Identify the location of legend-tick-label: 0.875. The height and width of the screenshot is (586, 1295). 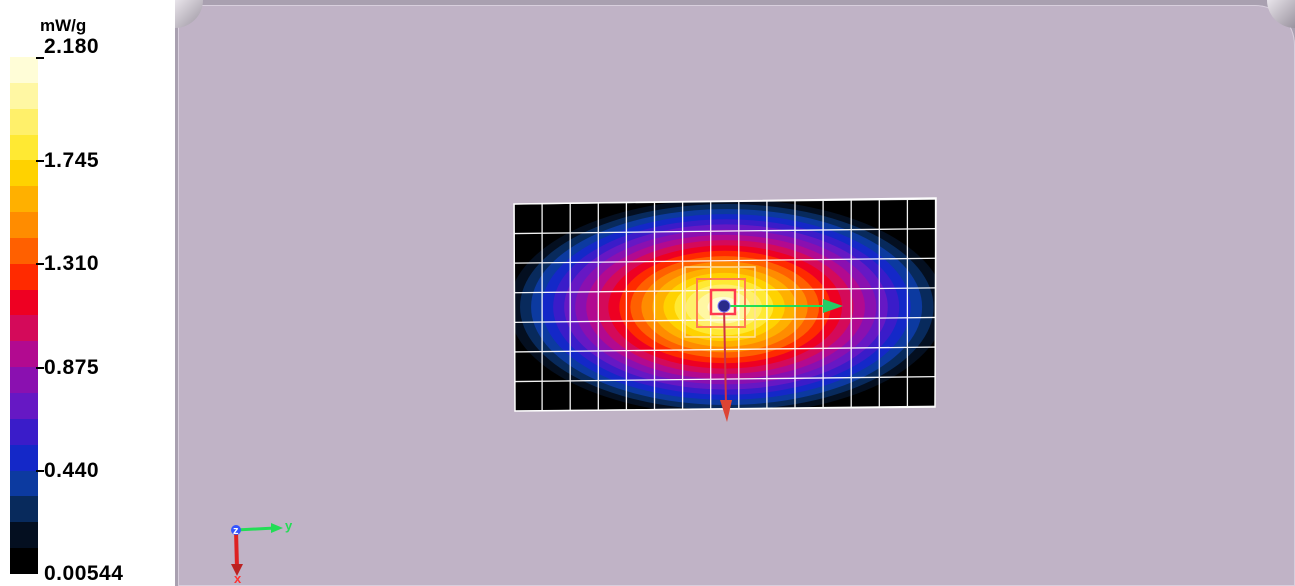
(72, 367).